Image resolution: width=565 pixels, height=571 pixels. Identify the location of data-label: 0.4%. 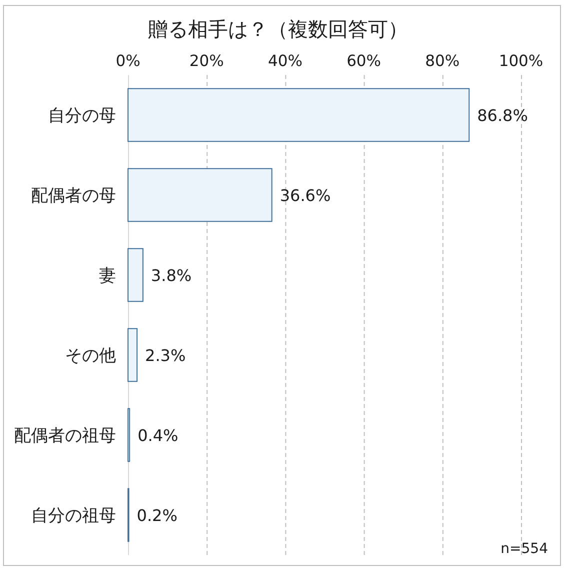
(158, 435).